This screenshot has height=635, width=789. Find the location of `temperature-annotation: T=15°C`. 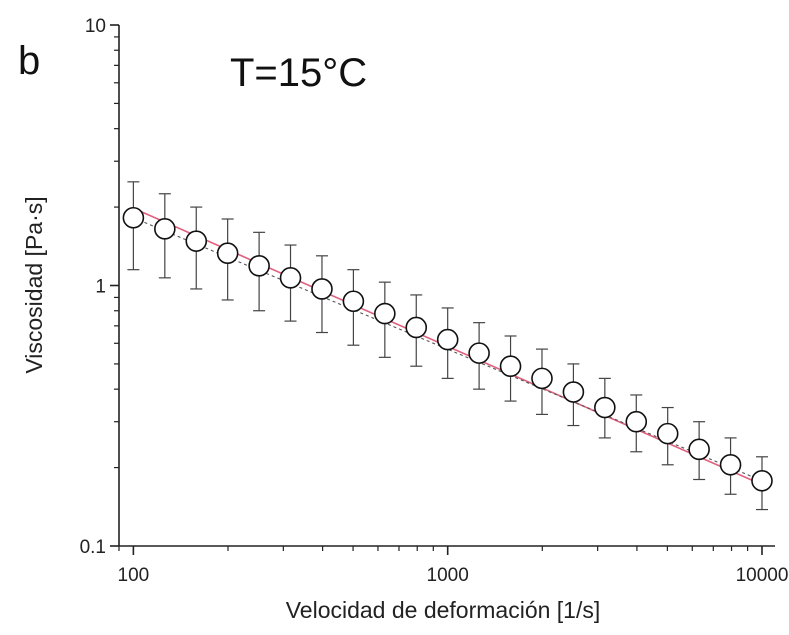

temperature-annotation: T=15°C is located at coordinates (298, 73).